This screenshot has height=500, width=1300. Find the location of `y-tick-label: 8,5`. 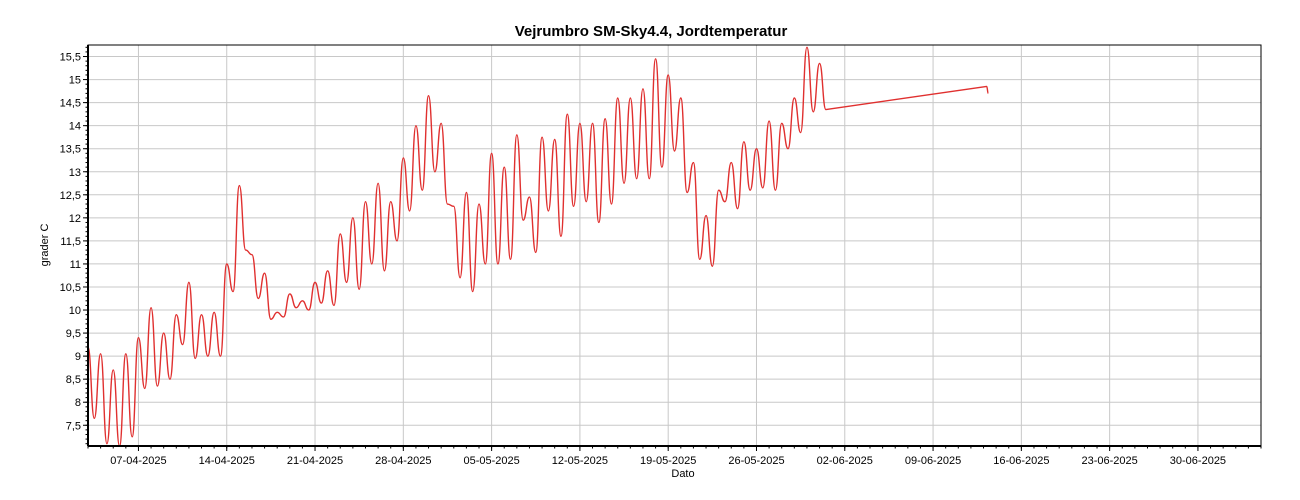

y-tick-label: 8,5 is located at coordinates (73, 380).